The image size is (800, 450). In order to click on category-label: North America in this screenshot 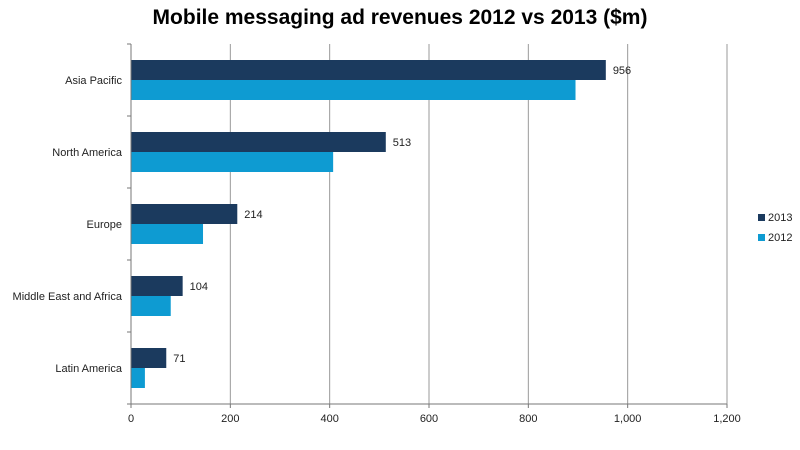, I will do `click(87, 153)`.